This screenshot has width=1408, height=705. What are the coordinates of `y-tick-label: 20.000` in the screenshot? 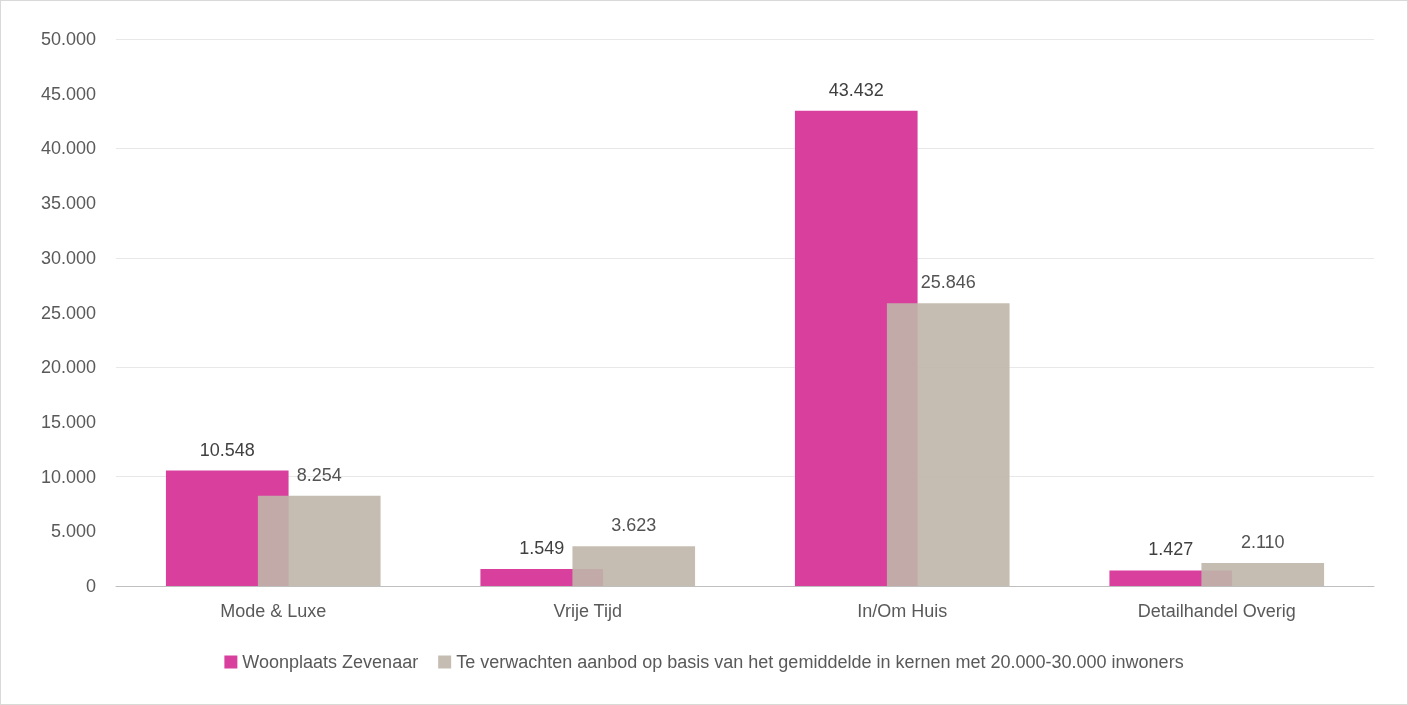 It's located at (68, 367).